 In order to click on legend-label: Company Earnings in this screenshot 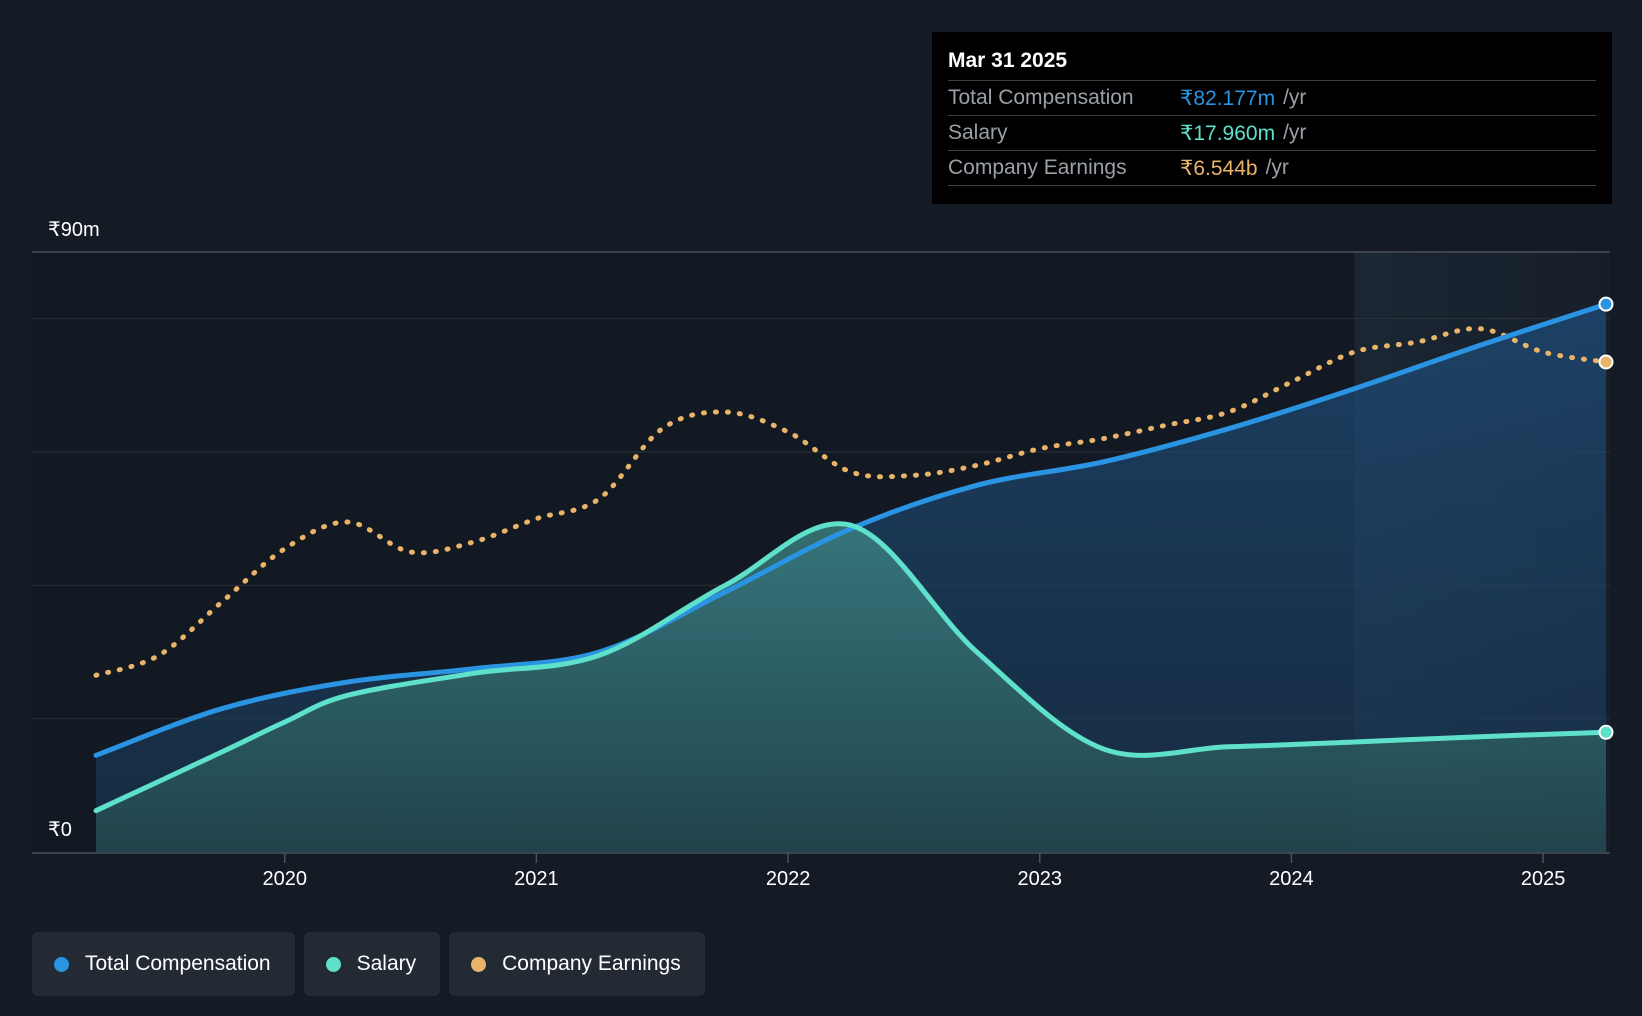, I will do `click(591, 963)`.